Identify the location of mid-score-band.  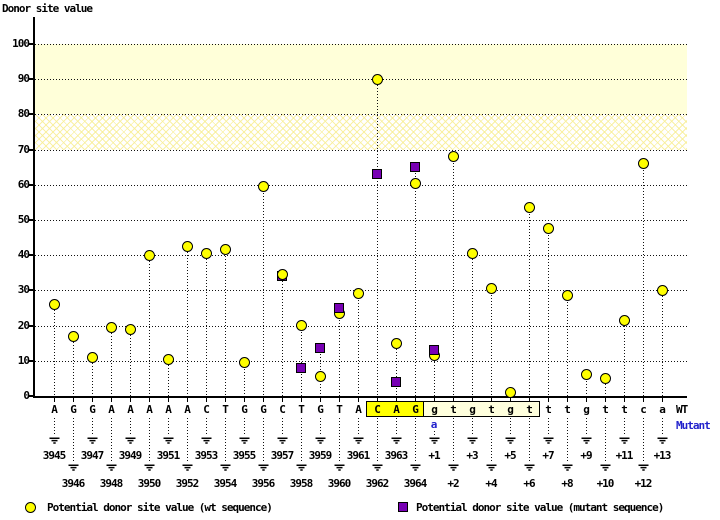
(361, 132).